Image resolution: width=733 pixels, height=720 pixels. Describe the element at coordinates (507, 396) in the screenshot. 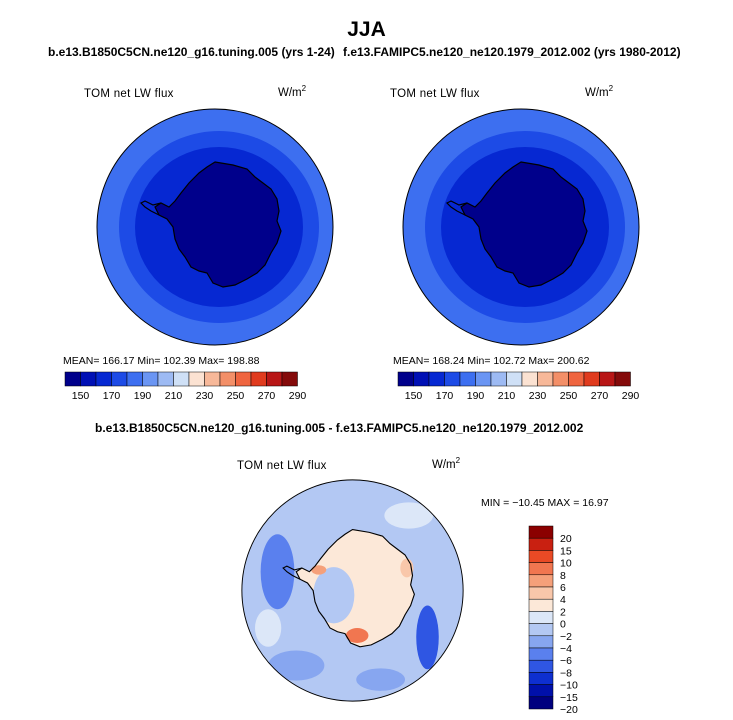

I see `right-cbar-tick-label: 210` at that location.